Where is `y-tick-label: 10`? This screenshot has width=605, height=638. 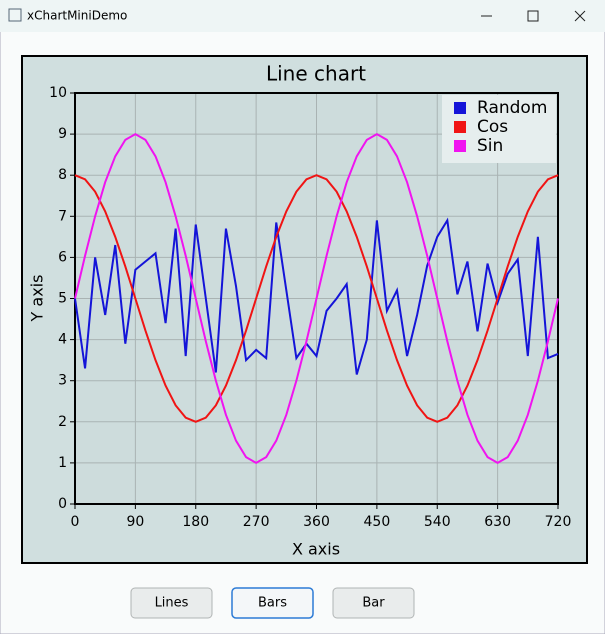
y-tick-label: 10 is located at coordinates (58, 93).